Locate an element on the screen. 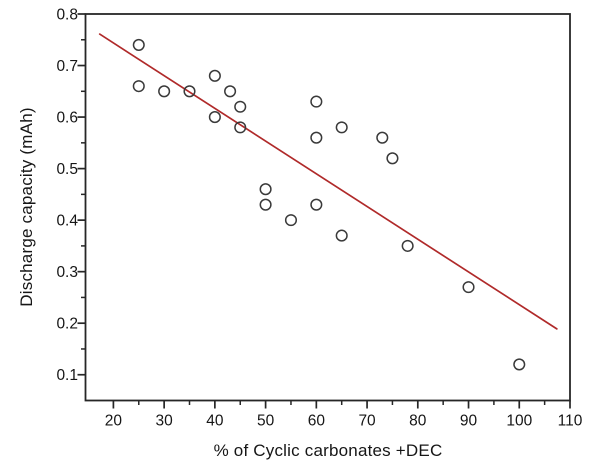 Image resolution: width=600 pixels, height=471 pixels. y-axis-tick-label: 0.6 is located at coordinates (67, 118).